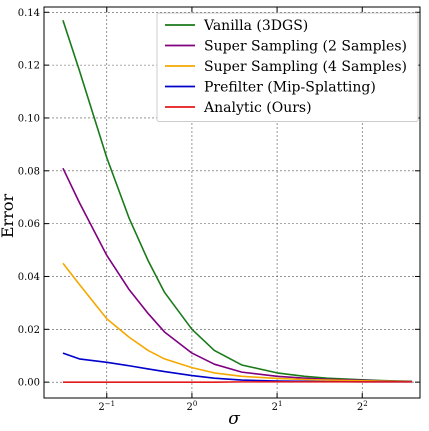  I want to click on x-tick-label: 21, so click(277, 406).